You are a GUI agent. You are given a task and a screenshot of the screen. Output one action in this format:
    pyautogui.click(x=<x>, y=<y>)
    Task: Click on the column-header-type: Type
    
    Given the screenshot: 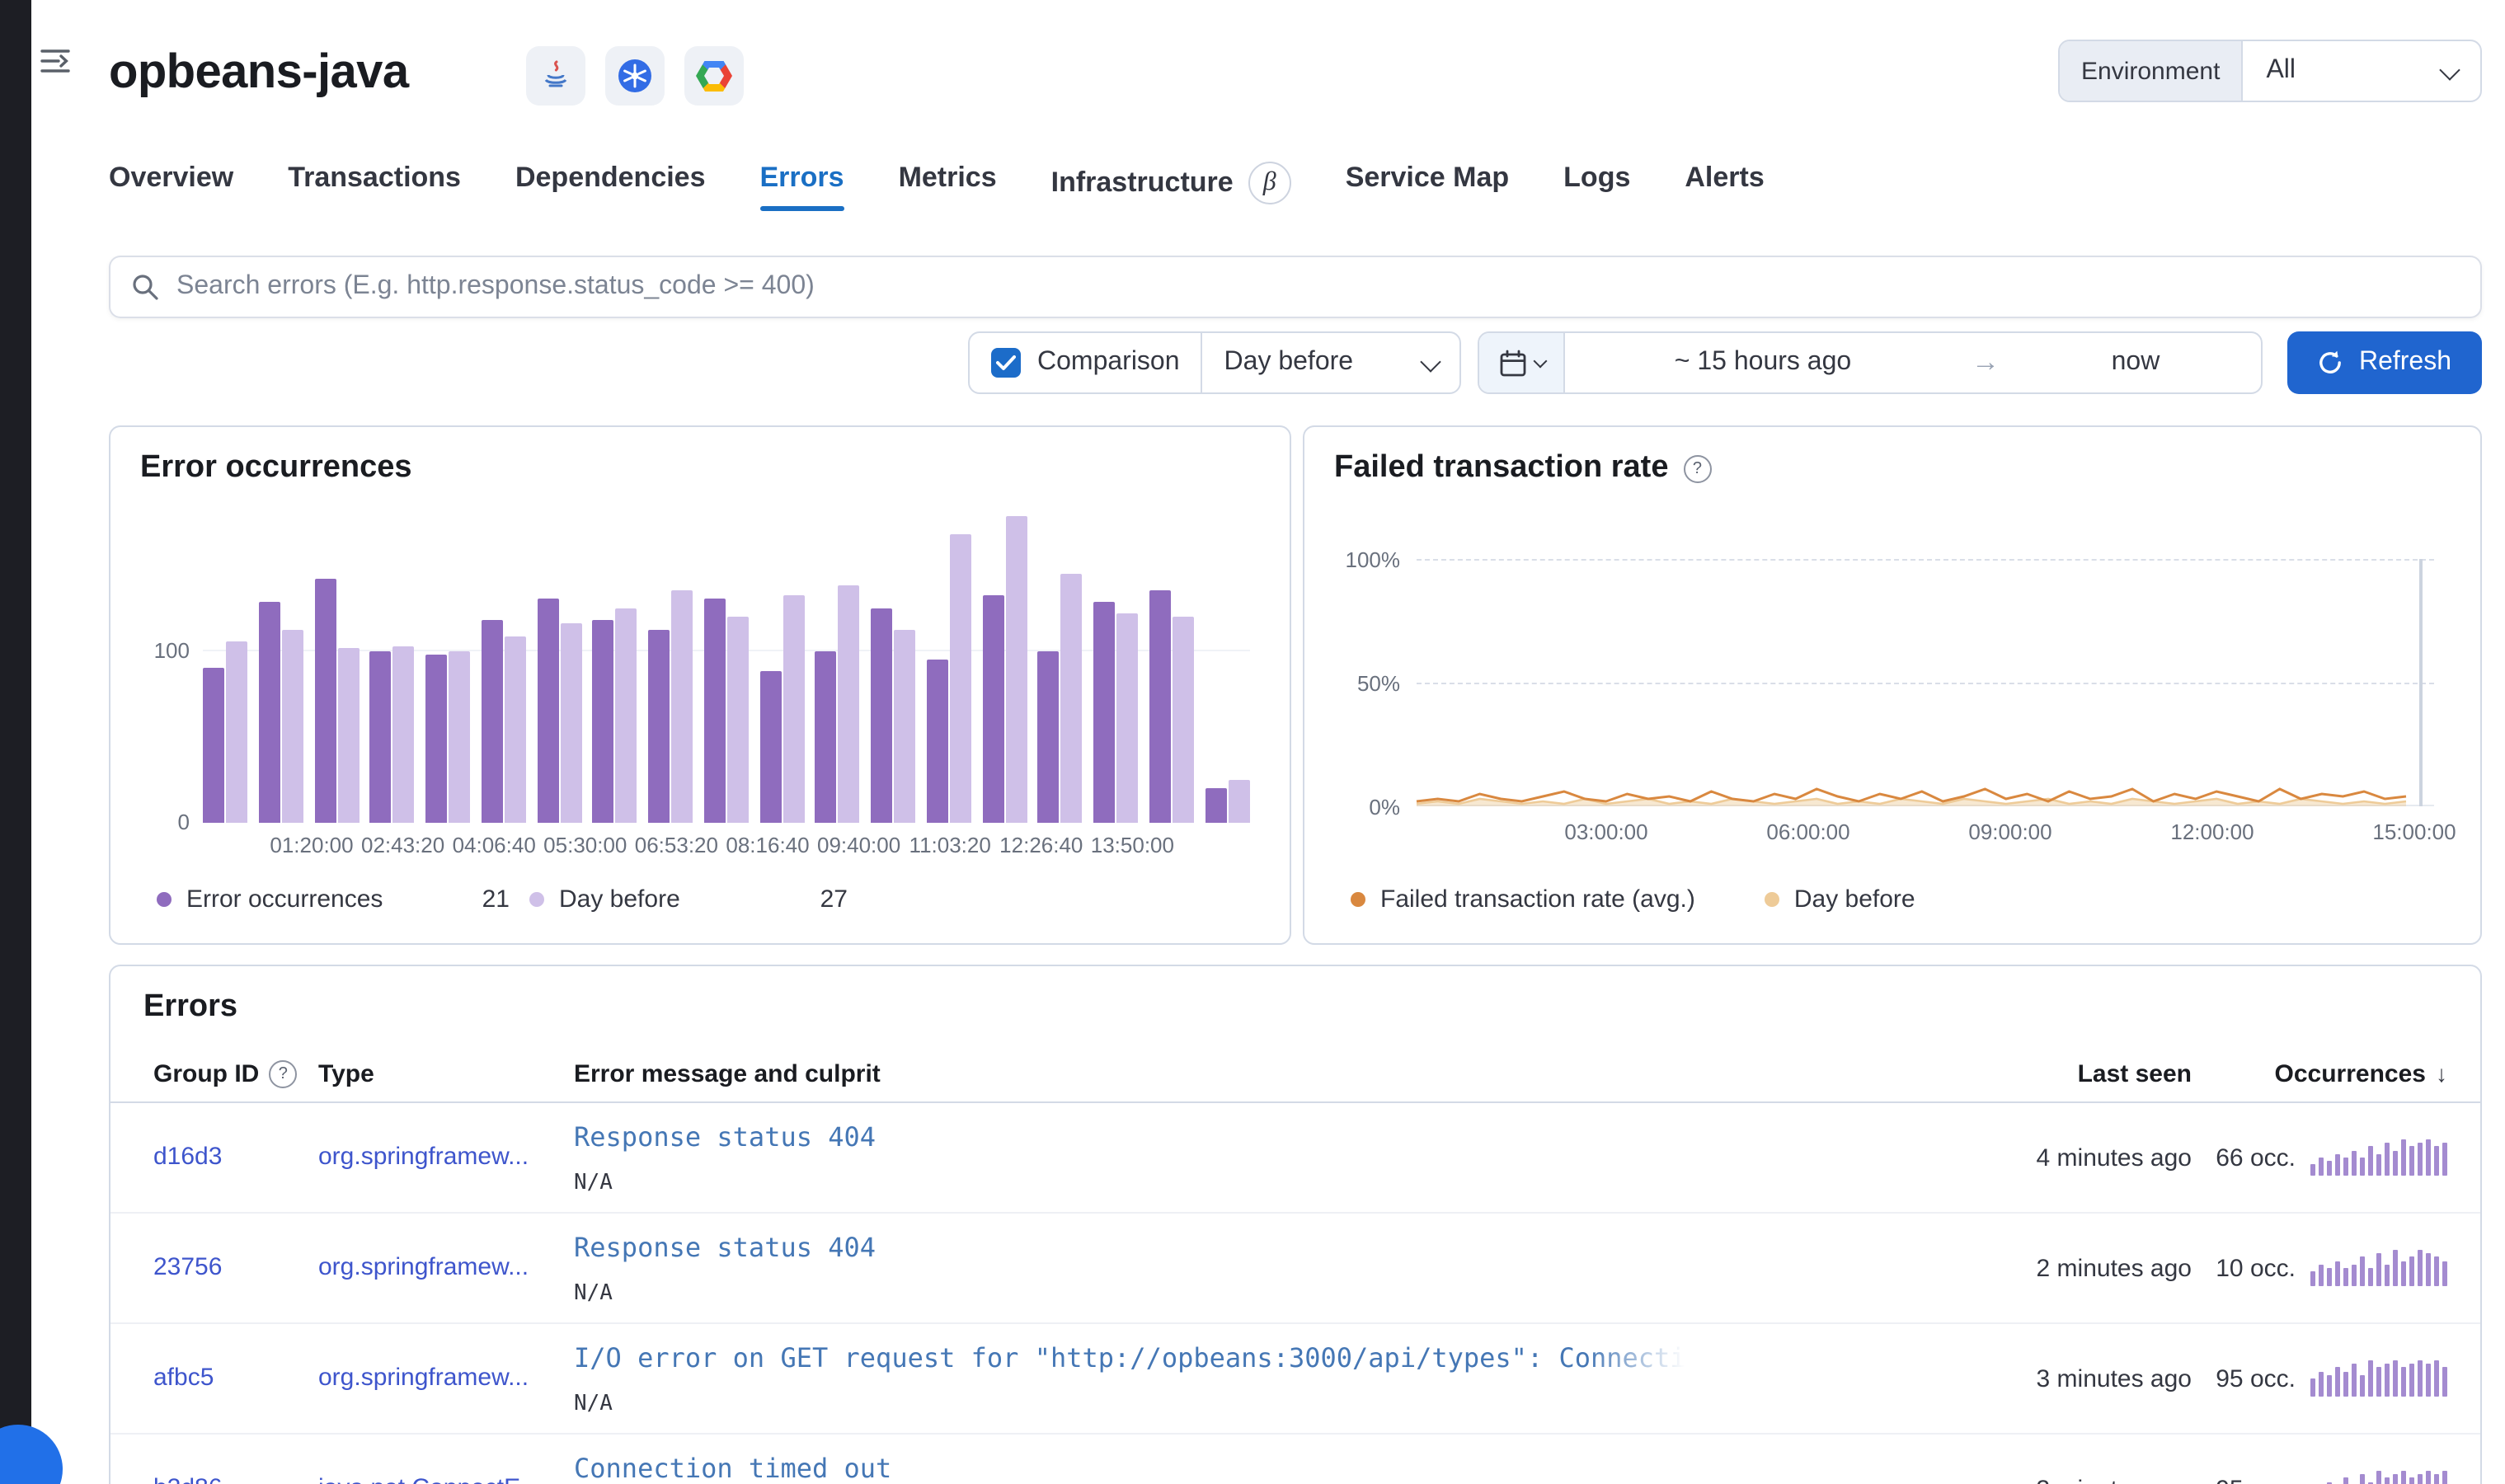 What is the action you would take?
    pyautogui.click(x=346, y=1073)
    